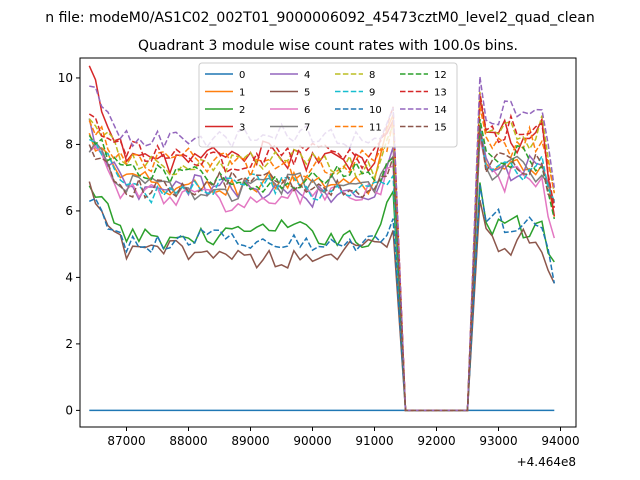 The height and width of the screenshot is (480, 640). Describe the element at coordinates (242, 128) in the screenshot. I see `legend-label-3: 3` at that location.